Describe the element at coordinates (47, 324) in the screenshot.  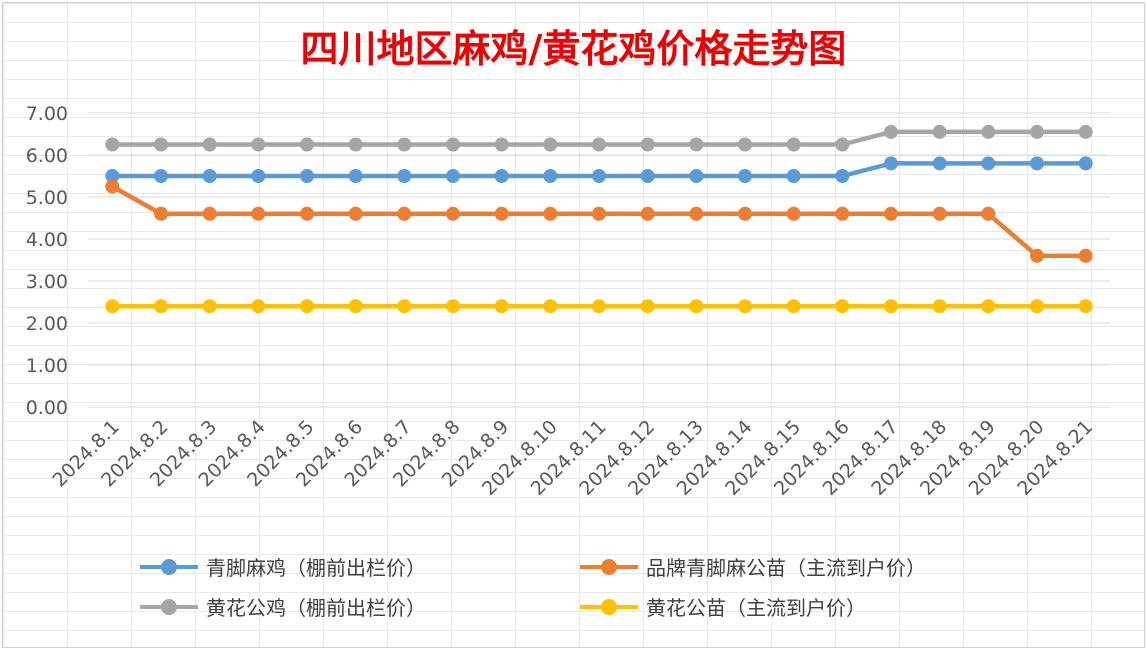
I see `y-tick-label: 2.00` at that location.